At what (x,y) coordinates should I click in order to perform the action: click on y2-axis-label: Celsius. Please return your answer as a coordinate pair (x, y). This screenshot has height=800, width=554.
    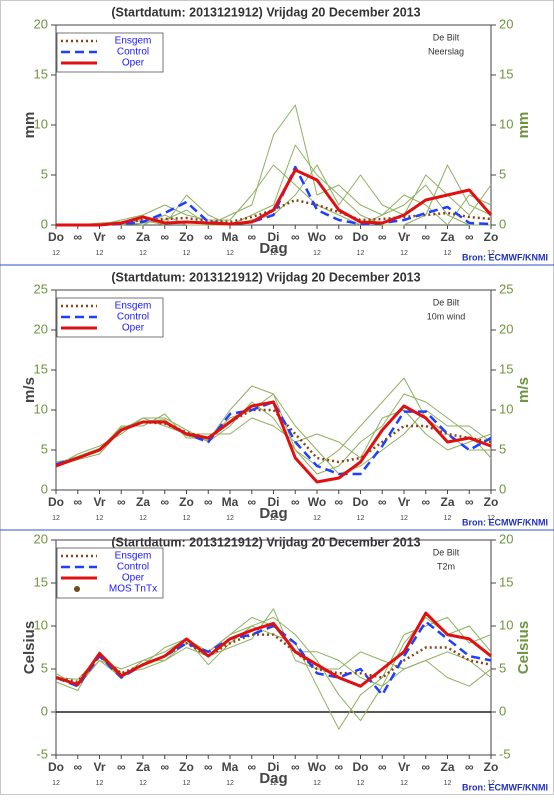
    Looking at the image, I should click on (523, 647).